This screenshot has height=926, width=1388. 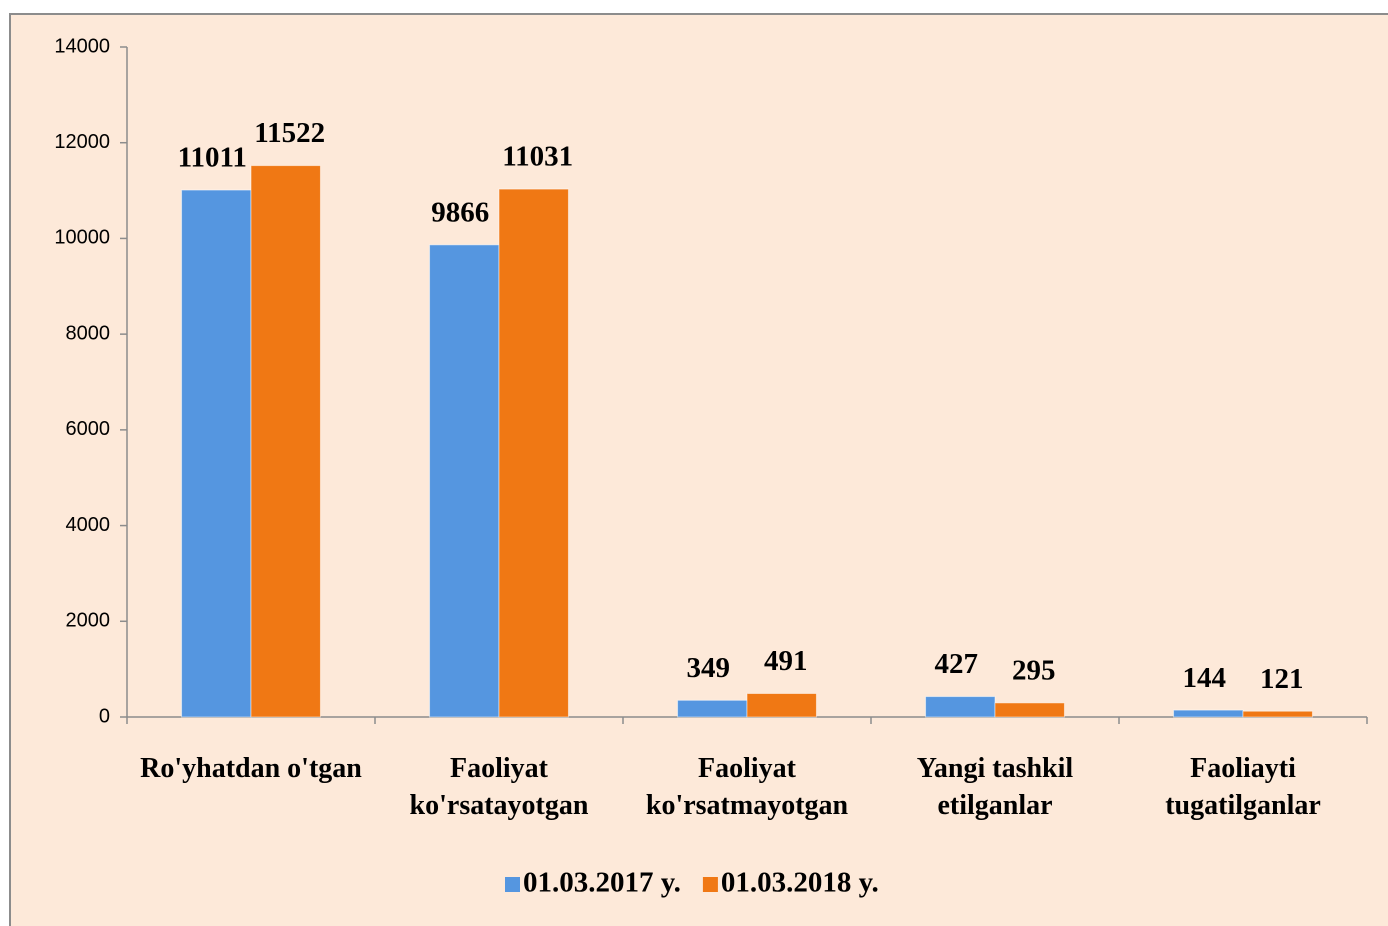 I want to click on data-label: 349, so click(x=709, y=668).